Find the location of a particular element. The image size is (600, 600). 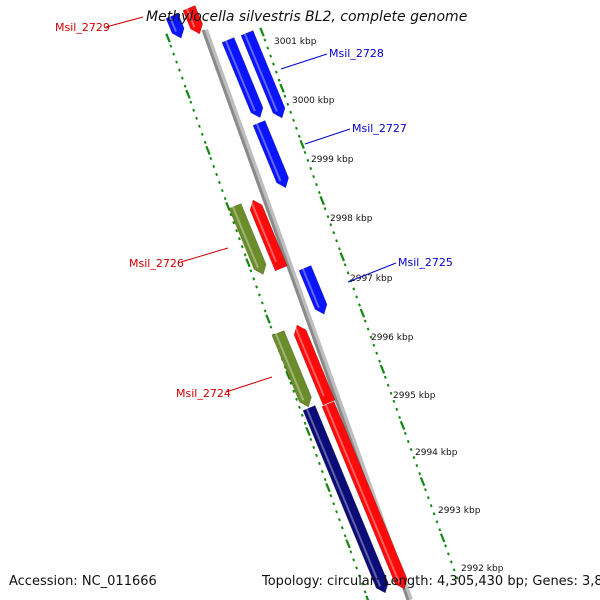

gene-msil-2729-reverse is located at coordinates (192, 20).